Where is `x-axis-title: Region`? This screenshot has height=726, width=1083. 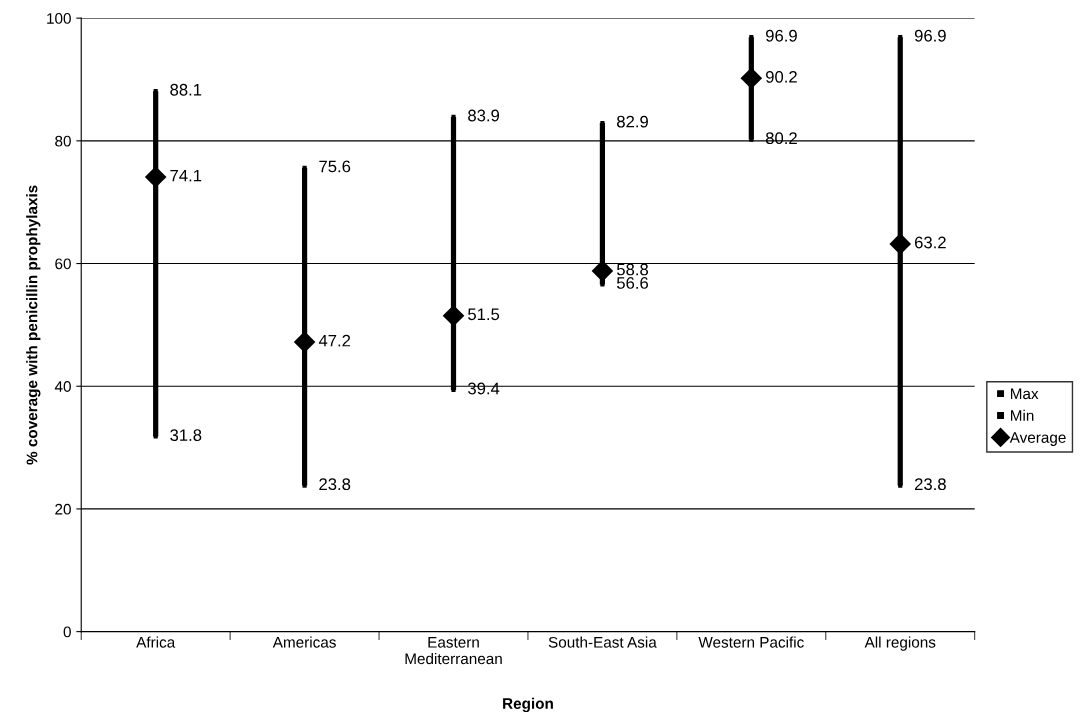 x-axis-title: Region is located at coordinates (528, 705).